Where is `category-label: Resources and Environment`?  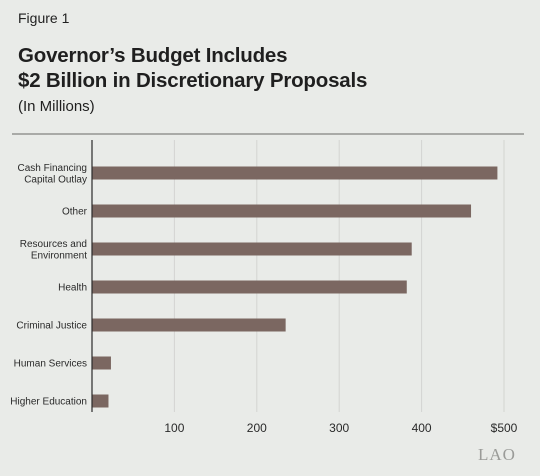 category-label: Resources and Environment is located at coordinates (53, 250).